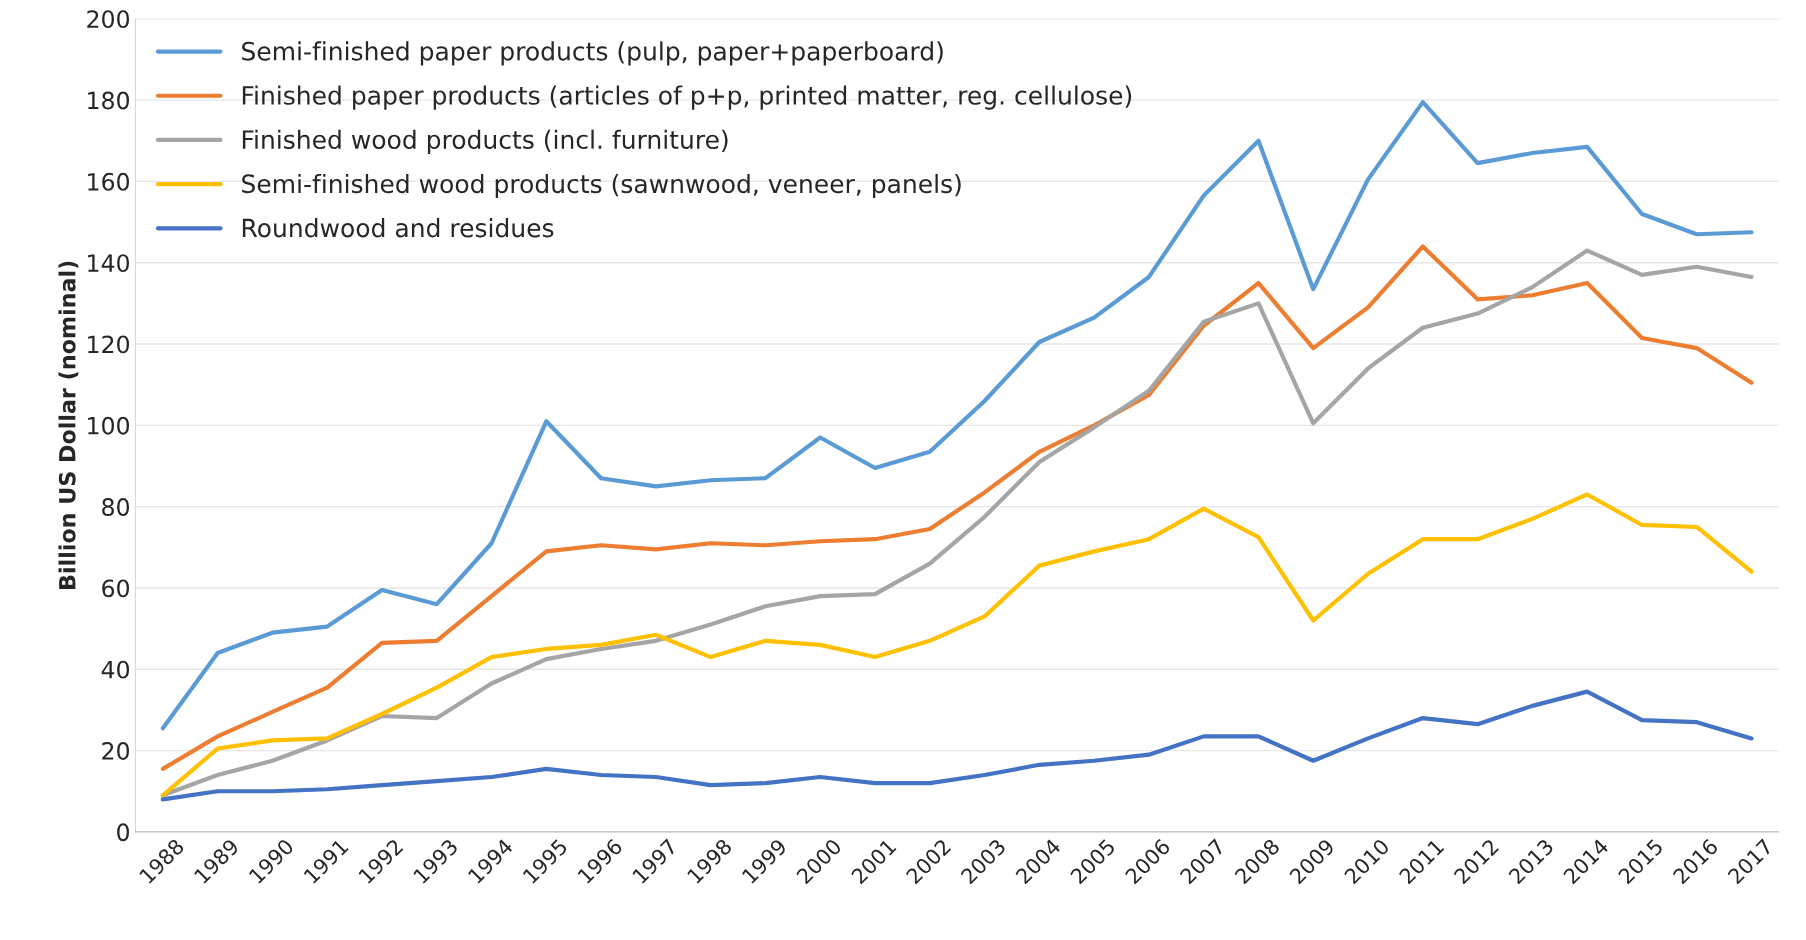  I want to click on y-tick-label: 60, so click(116, 588).